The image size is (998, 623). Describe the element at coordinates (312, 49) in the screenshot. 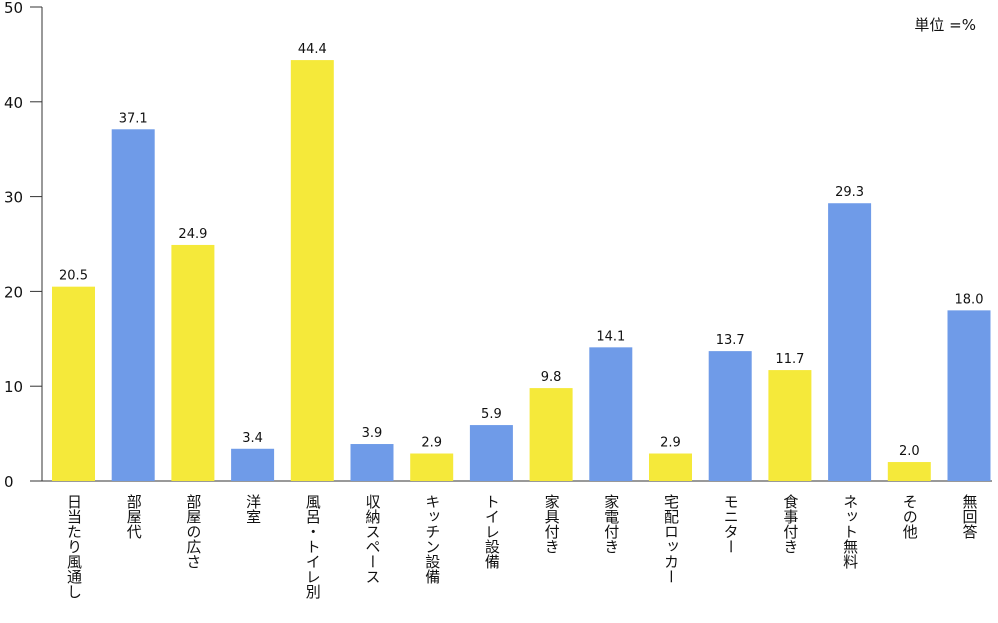

I see `value-label-5: 44.4` at that location.